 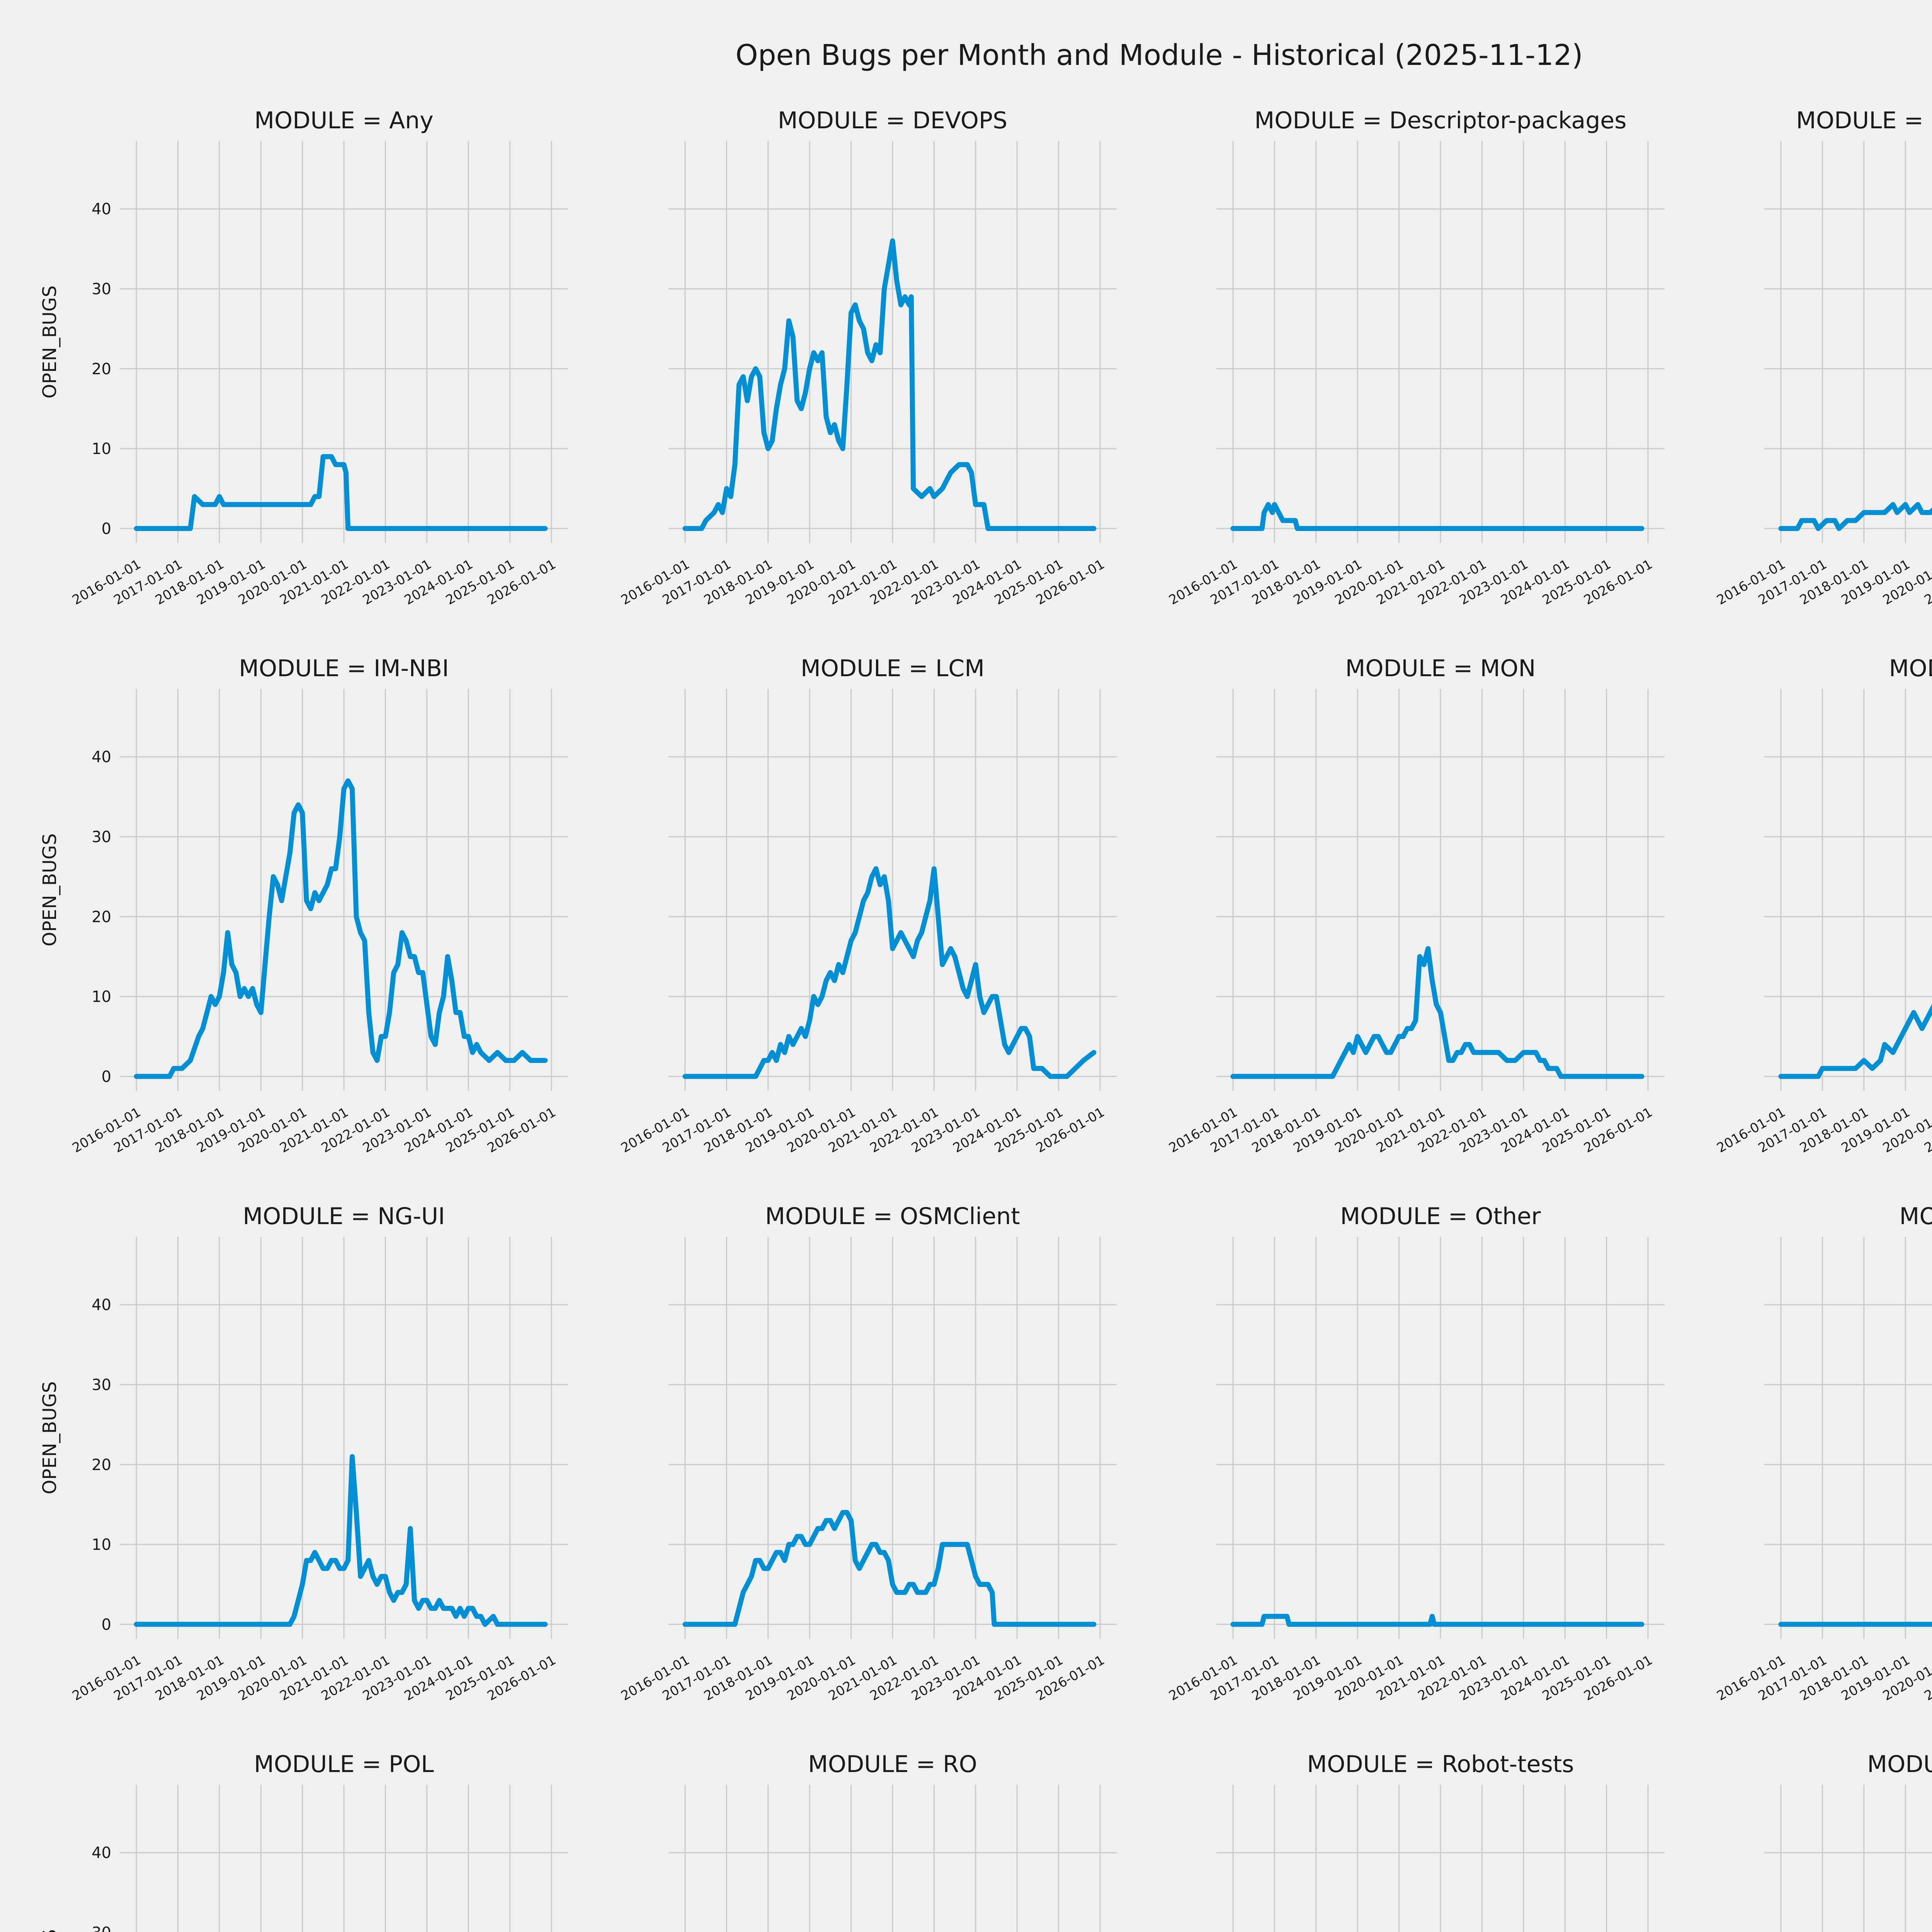 What do you see at coordinates (1916, 1217) in the screenshot?
I see `facet-title: MODULE = PLA` at bounding box center [1916, 1217].